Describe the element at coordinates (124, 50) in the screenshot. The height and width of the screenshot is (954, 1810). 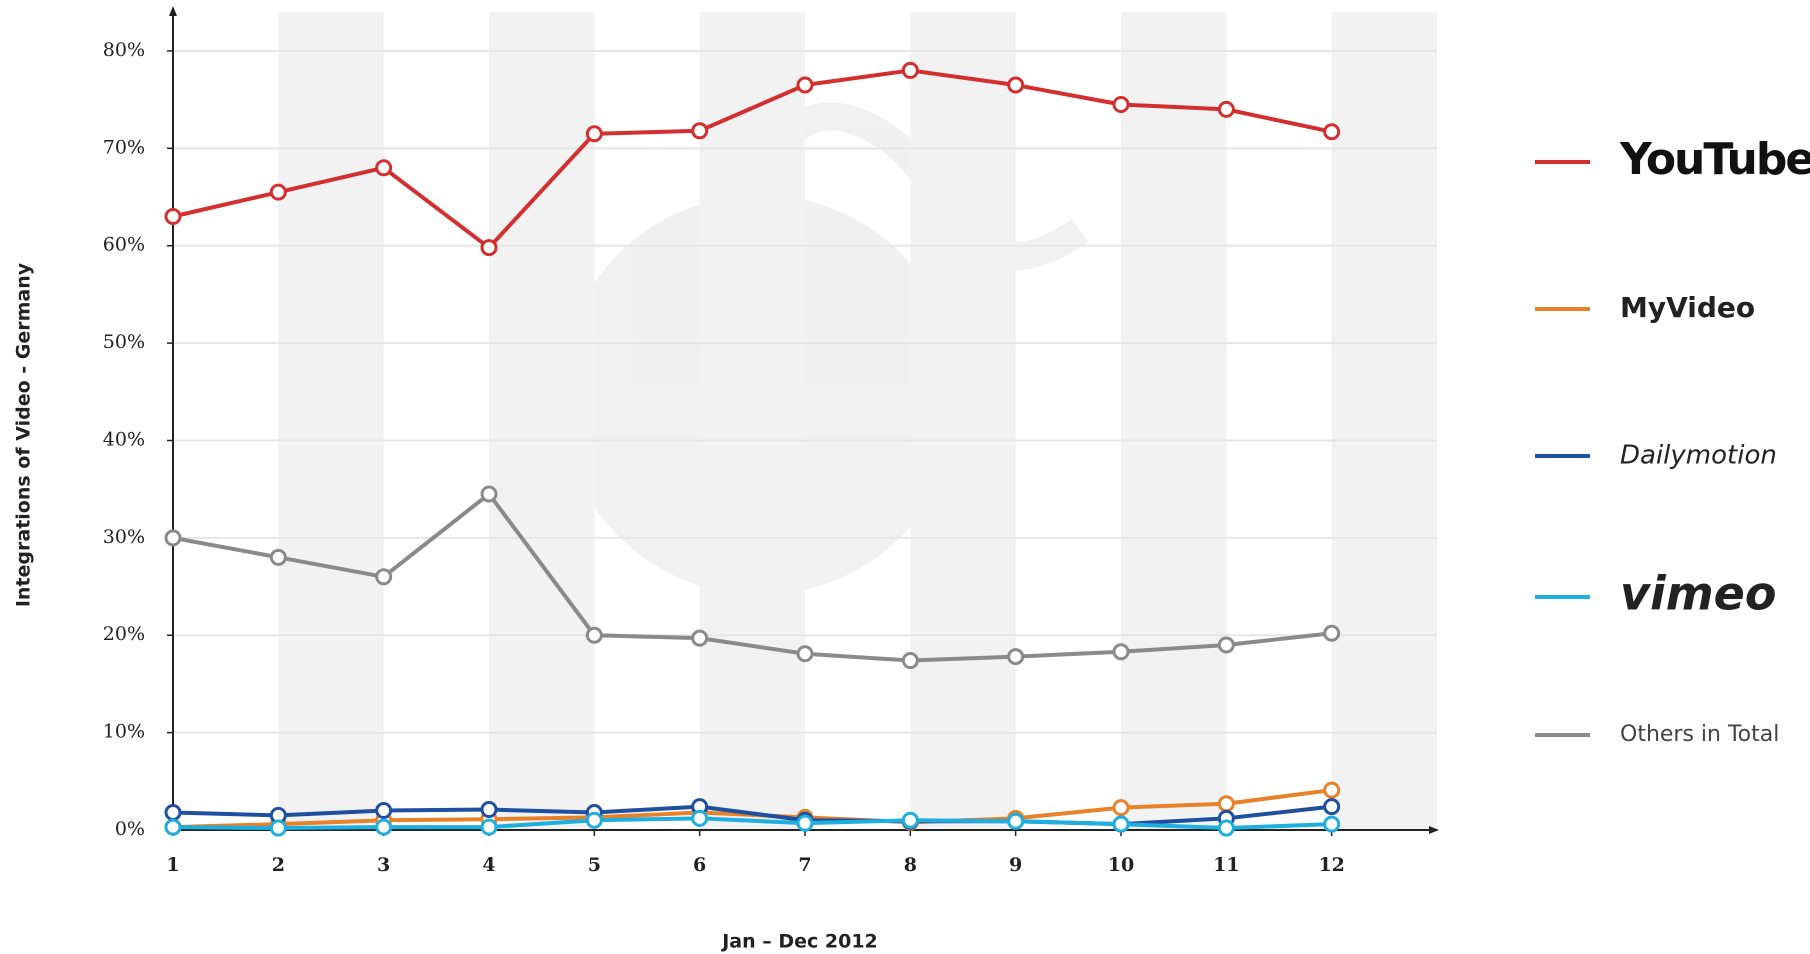
I see `y-tick-label: 80%` at that location.